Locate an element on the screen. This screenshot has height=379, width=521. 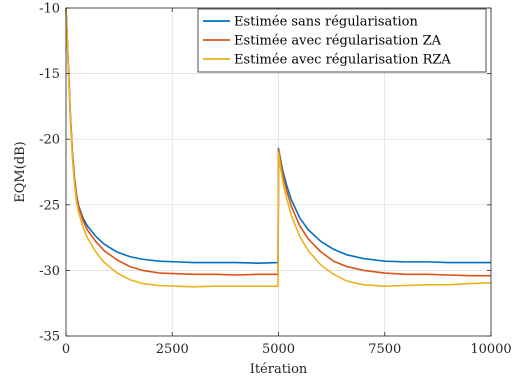
legend-label-3: Estimée avec régularisation RZA is located at coordinates (342, 60).